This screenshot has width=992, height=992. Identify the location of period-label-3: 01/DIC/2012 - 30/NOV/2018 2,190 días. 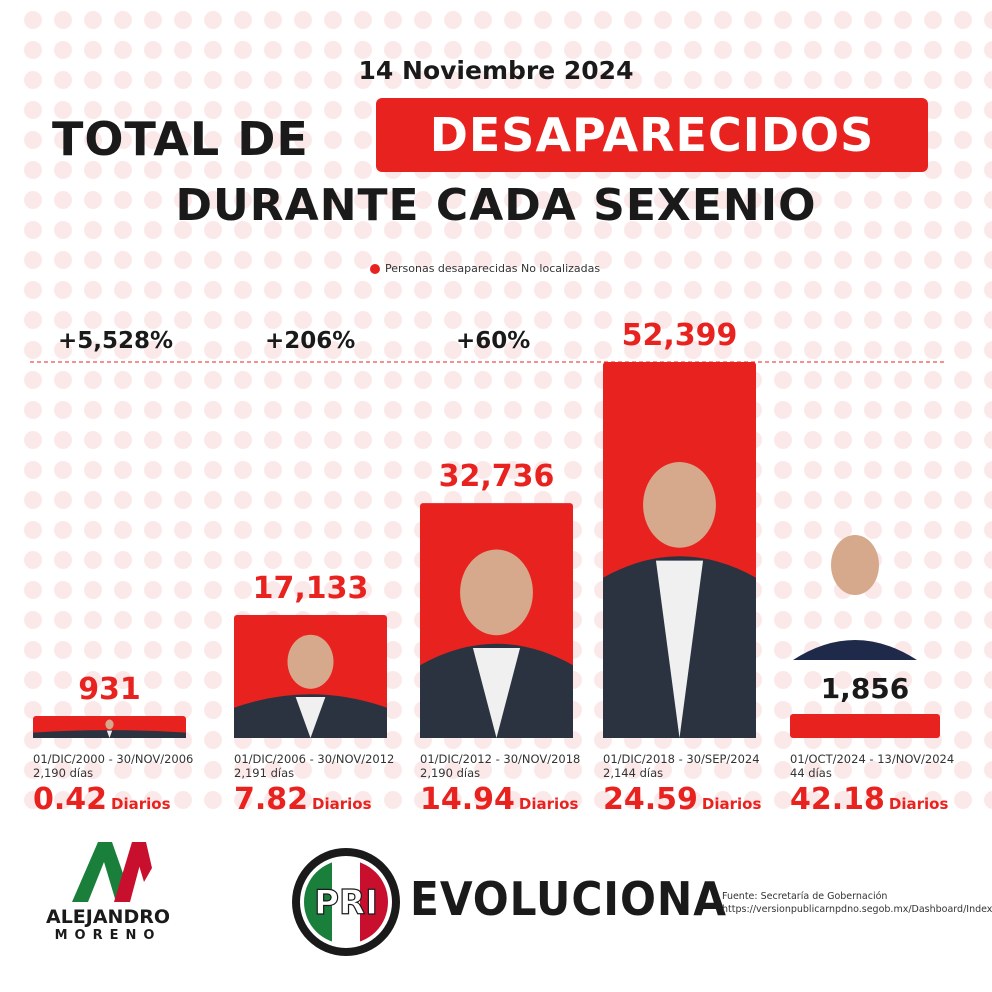
(500, 766).